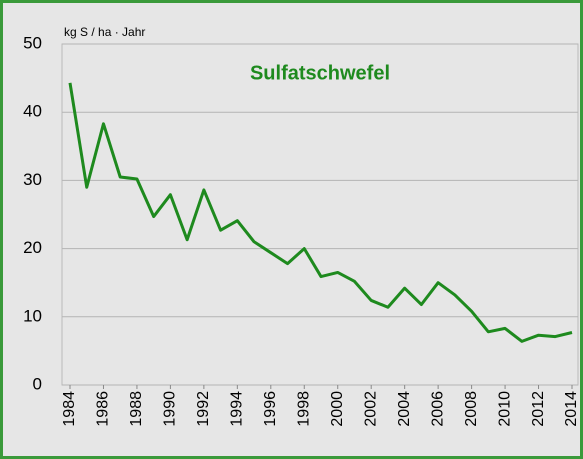  I want to click on x-tick-label: 1992, so click(203, 409).